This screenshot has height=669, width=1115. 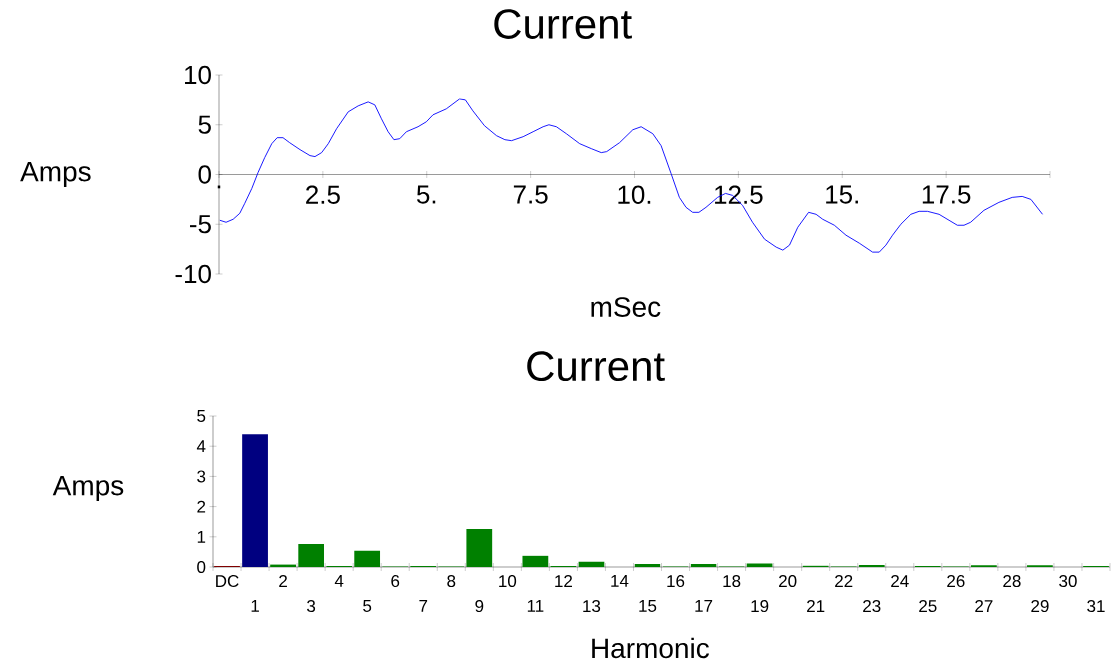 I want to click on x-tick-label: 15., so click(x=842, y=194).